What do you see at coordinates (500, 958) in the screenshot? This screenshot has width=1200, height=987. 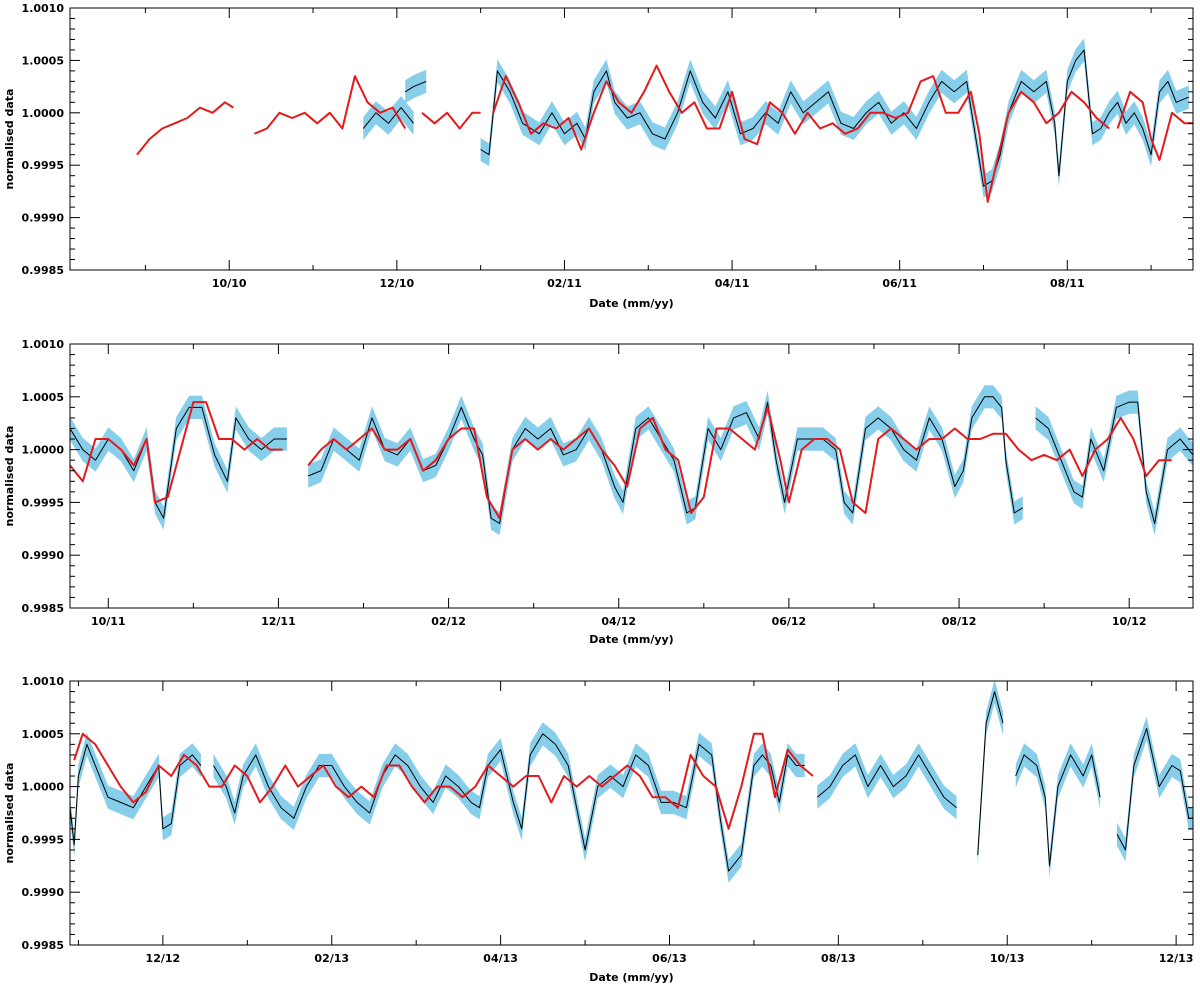 I see `x-tick-label: 04/13` at bounding box center [500, 958].